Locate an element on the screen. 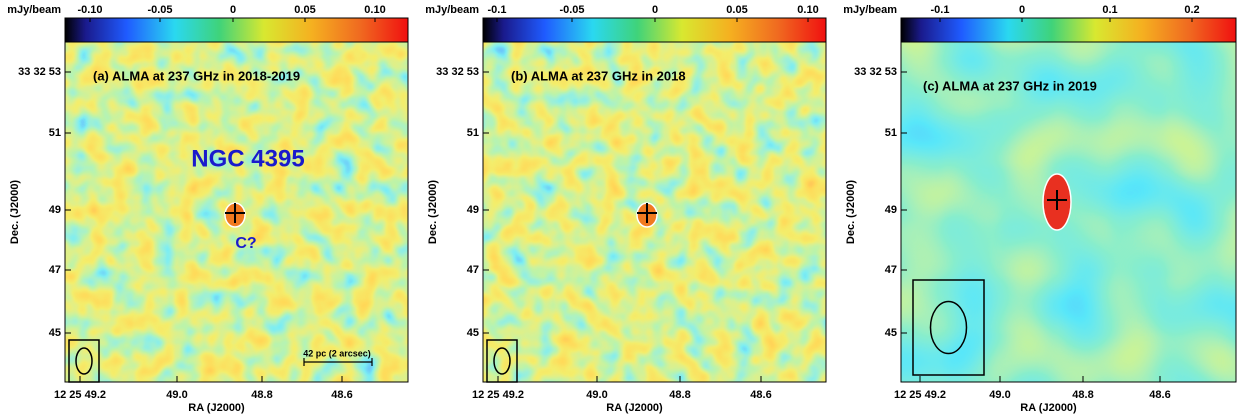  colorbar-tick-label: -0.10 is located at coordinates (89, 10).